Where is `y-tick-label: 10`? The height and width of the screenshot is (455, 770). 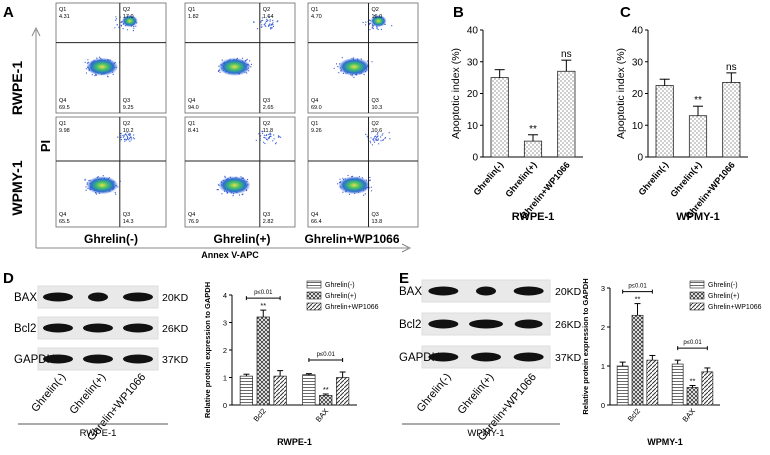
y-tick-label: 10 is located at coordinates (473, 126).